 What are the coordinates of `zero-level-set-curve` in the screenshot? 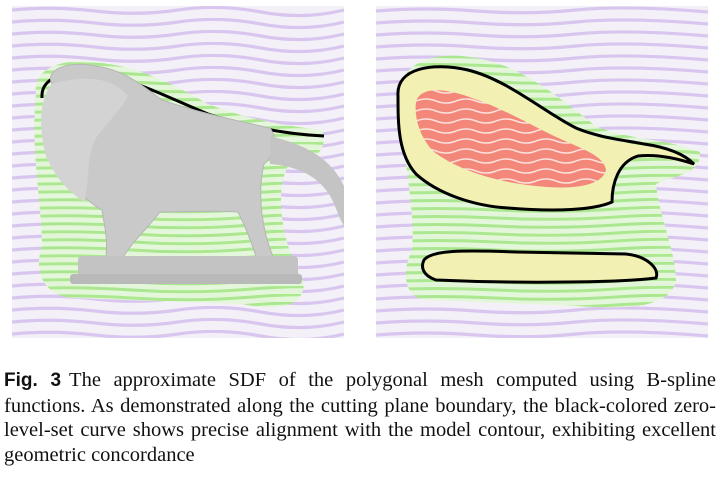 It's located at (546, 138).